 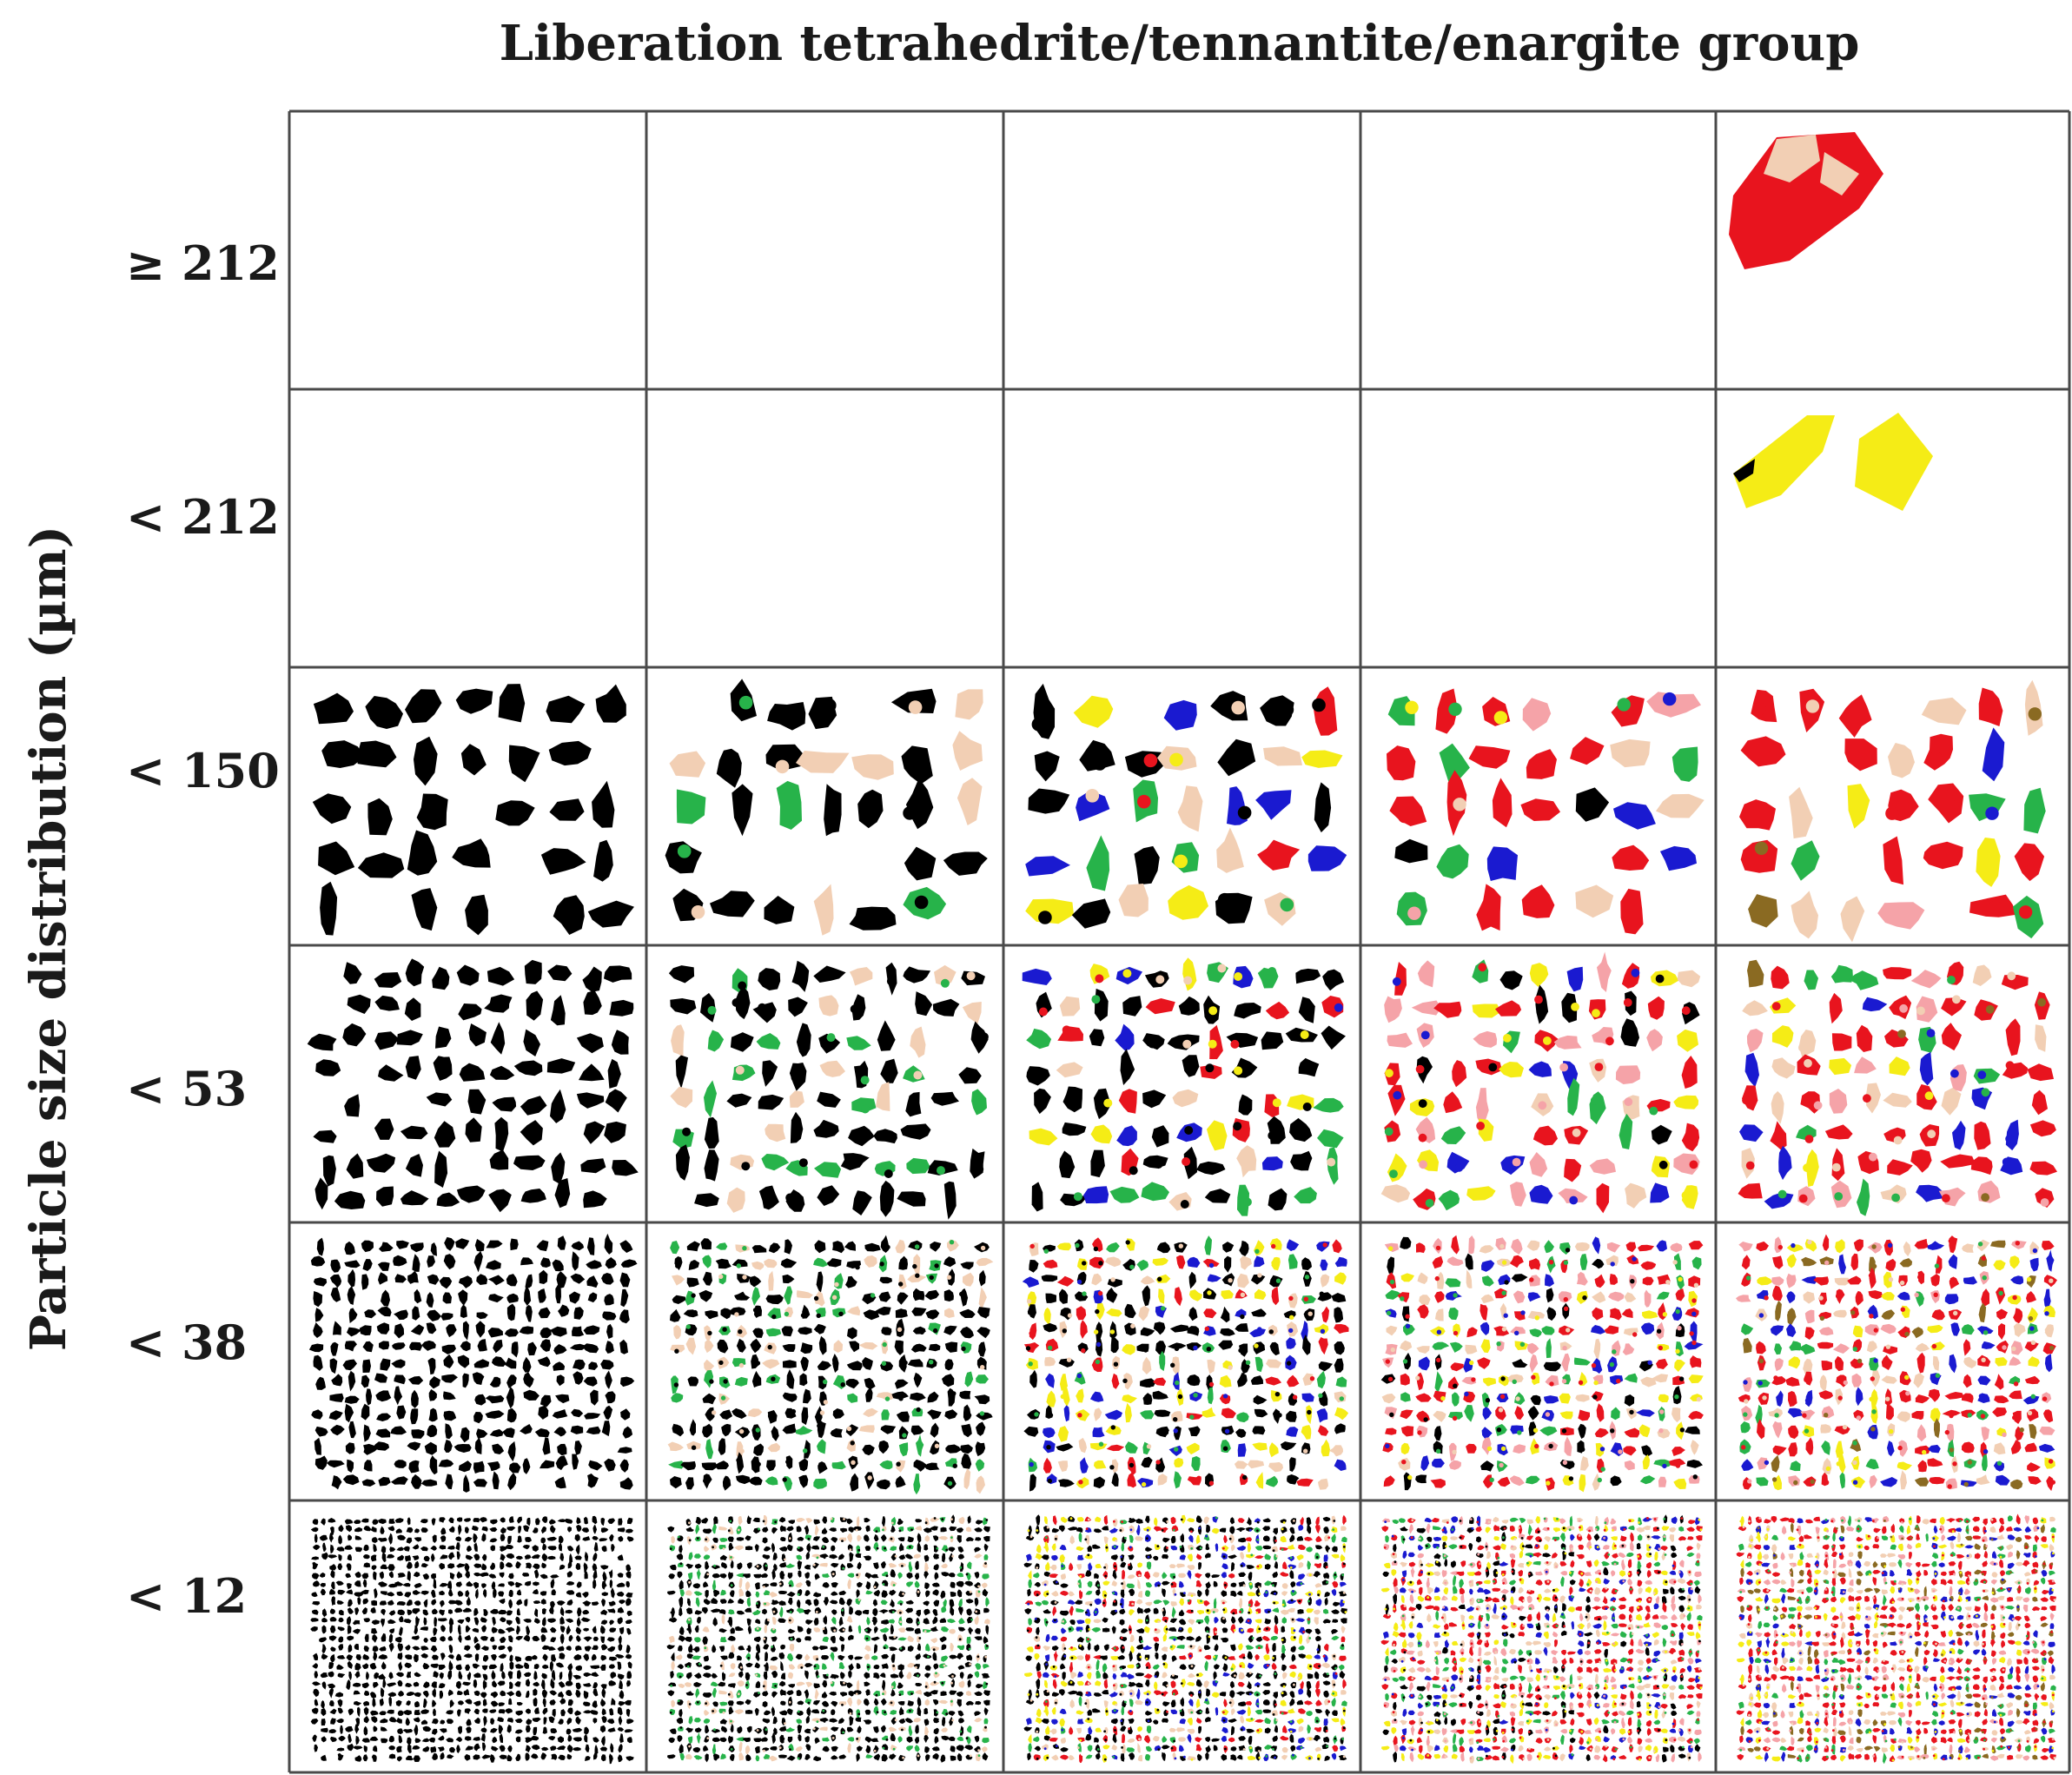 I want to click on row-label-ge212: ≥ 212, so click(x=203, y=263).